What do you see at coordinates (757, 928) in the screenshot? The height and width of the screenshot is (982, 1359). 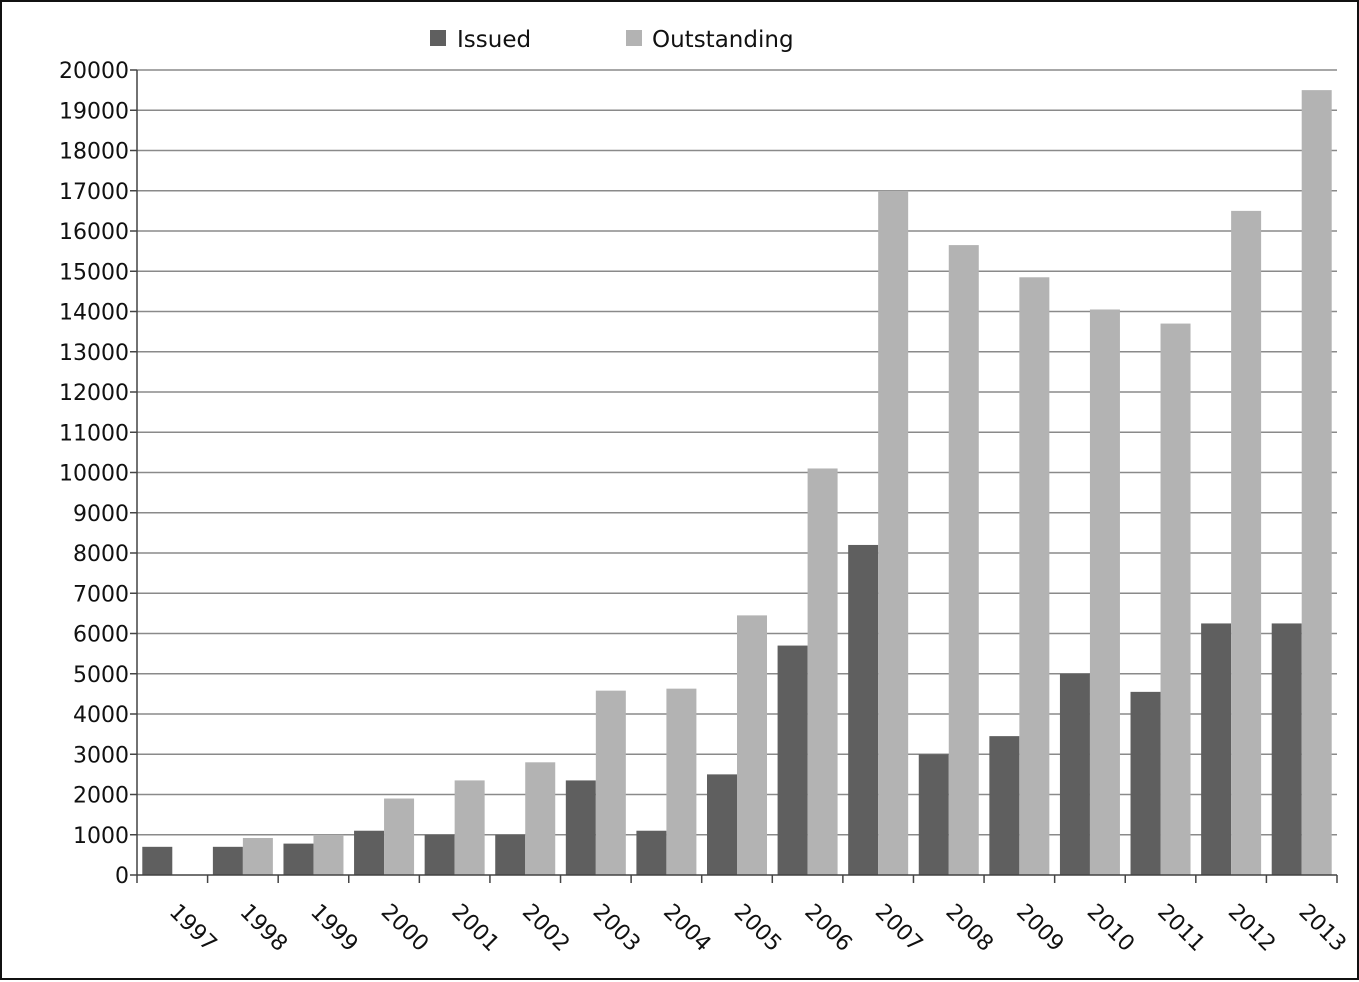 I see `x-tick-label: 2005` at bounding box center [757, 928].